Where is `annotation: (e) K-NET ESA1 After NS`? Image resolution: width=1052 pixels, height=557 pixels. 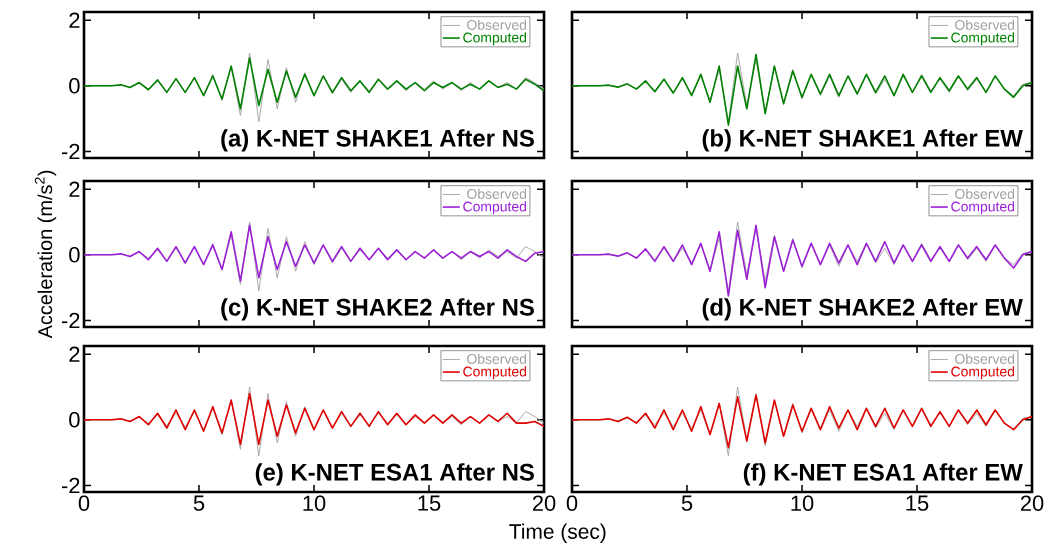
annotation: (e) K-NET ESA1 After NS is located at coordinates (394, 474).